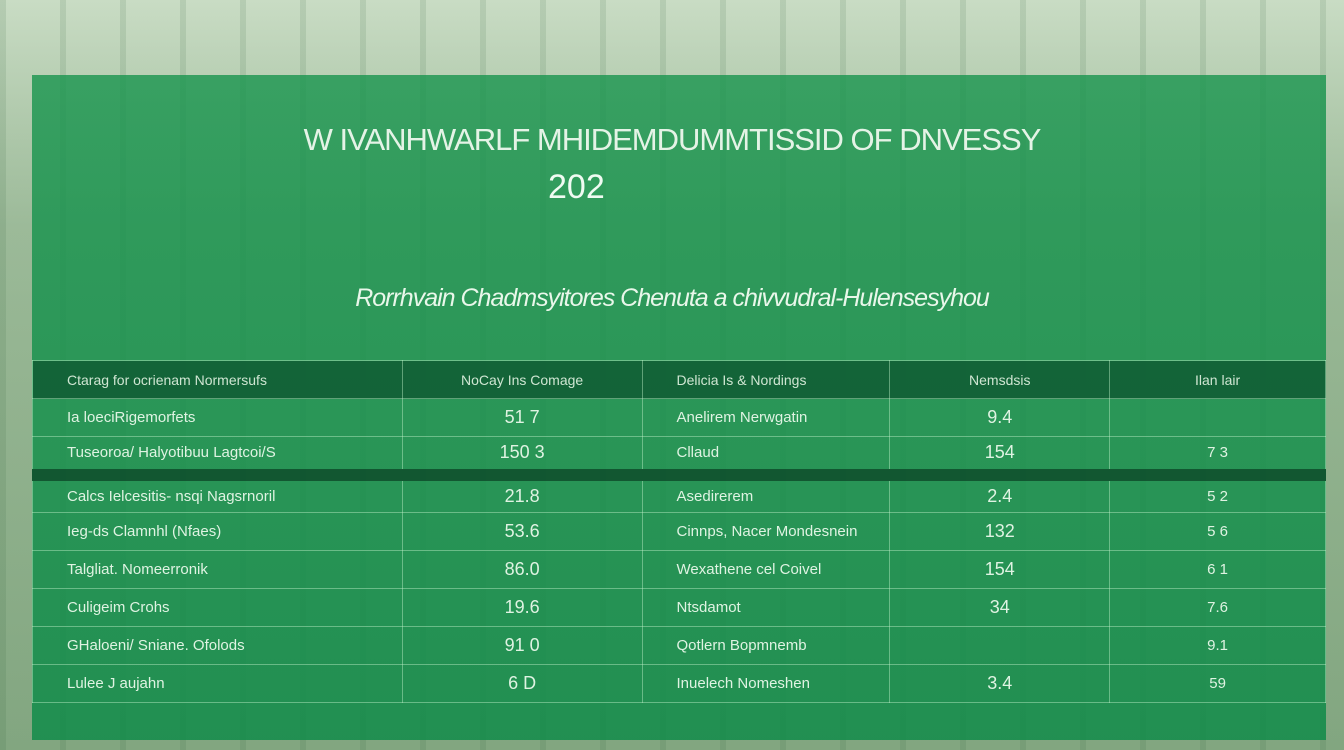  I want to click on column-header: Nemsdsis, so click(1000, 379).